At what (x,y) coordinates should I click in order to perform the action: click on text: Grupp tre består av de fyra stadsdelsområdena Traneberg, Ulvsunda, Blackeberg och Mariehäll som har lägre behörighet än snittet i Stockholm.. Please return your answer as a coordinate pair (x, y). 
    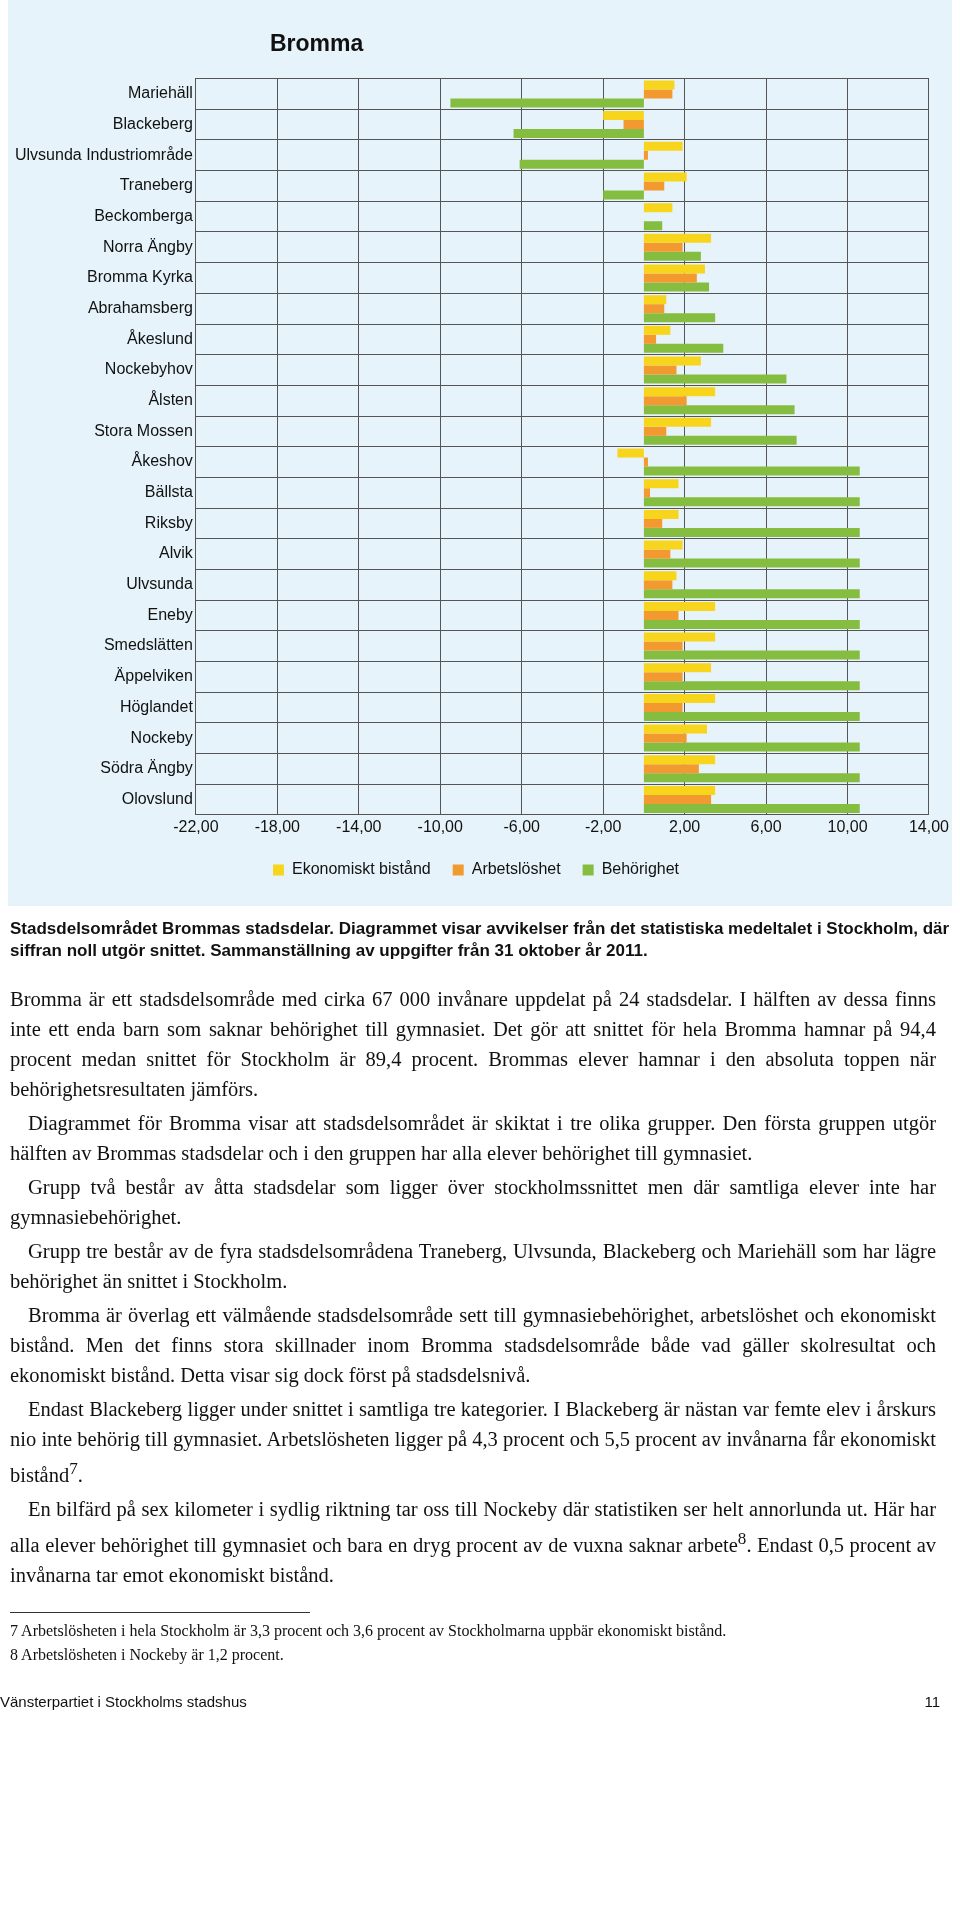
    Looking at the image, I should click on (473, 1267).